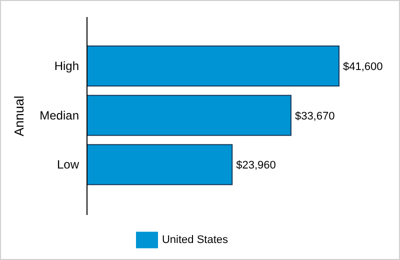  Describe the element at coordinates (256, 166) in the screenshot. I see `data-label: $23,960` at that location.